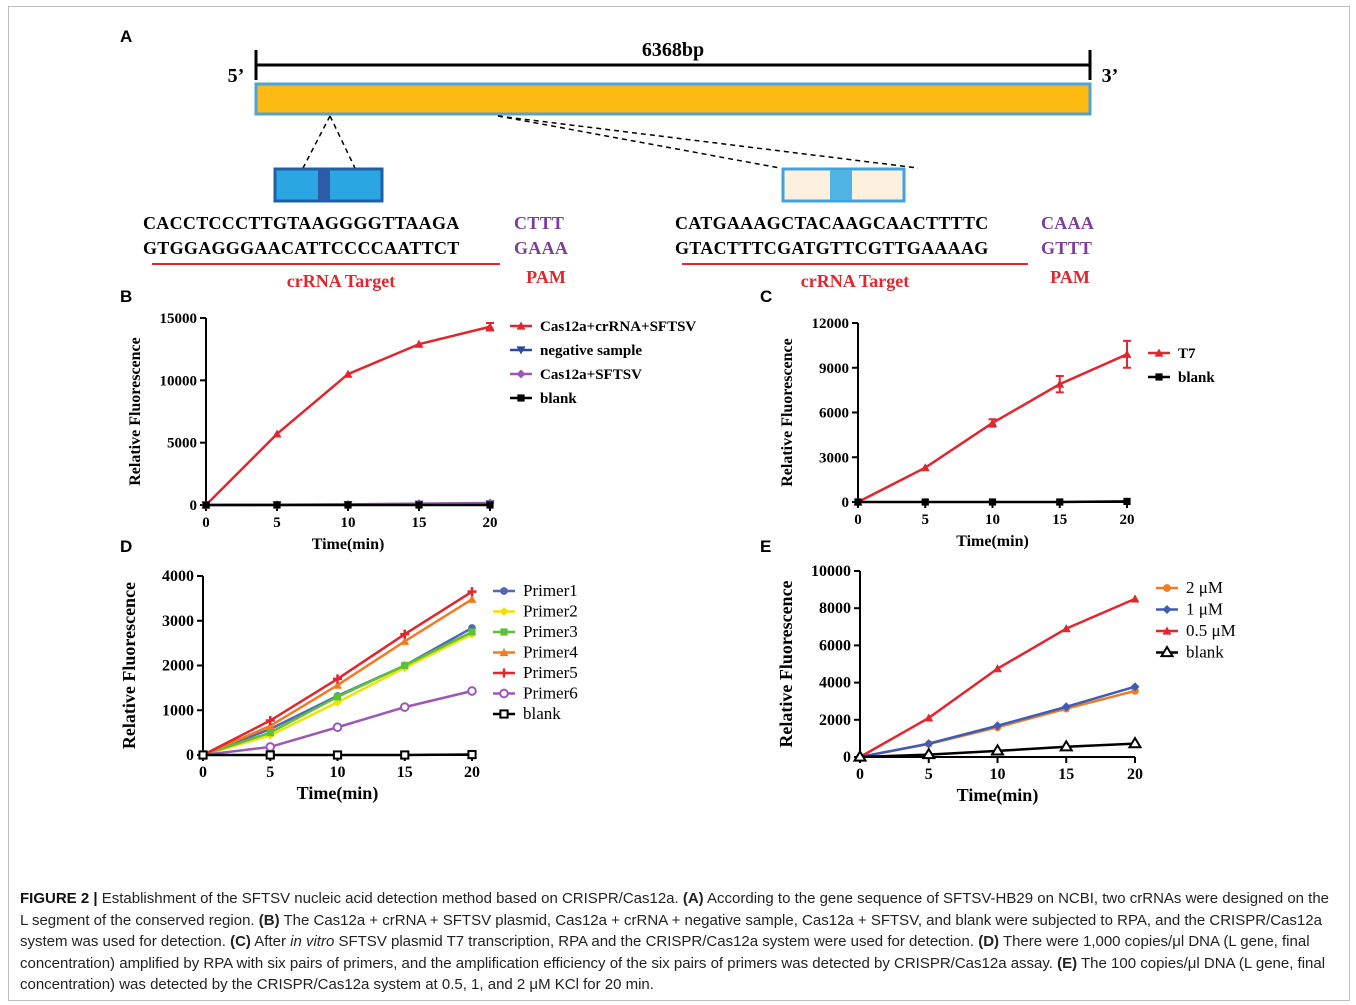 This screenshot has height=1005, width=1356. Describe the element at coordinates (831, 571) in the screenshot. I see `chart-e-y-tick-label: 10000` at that location.